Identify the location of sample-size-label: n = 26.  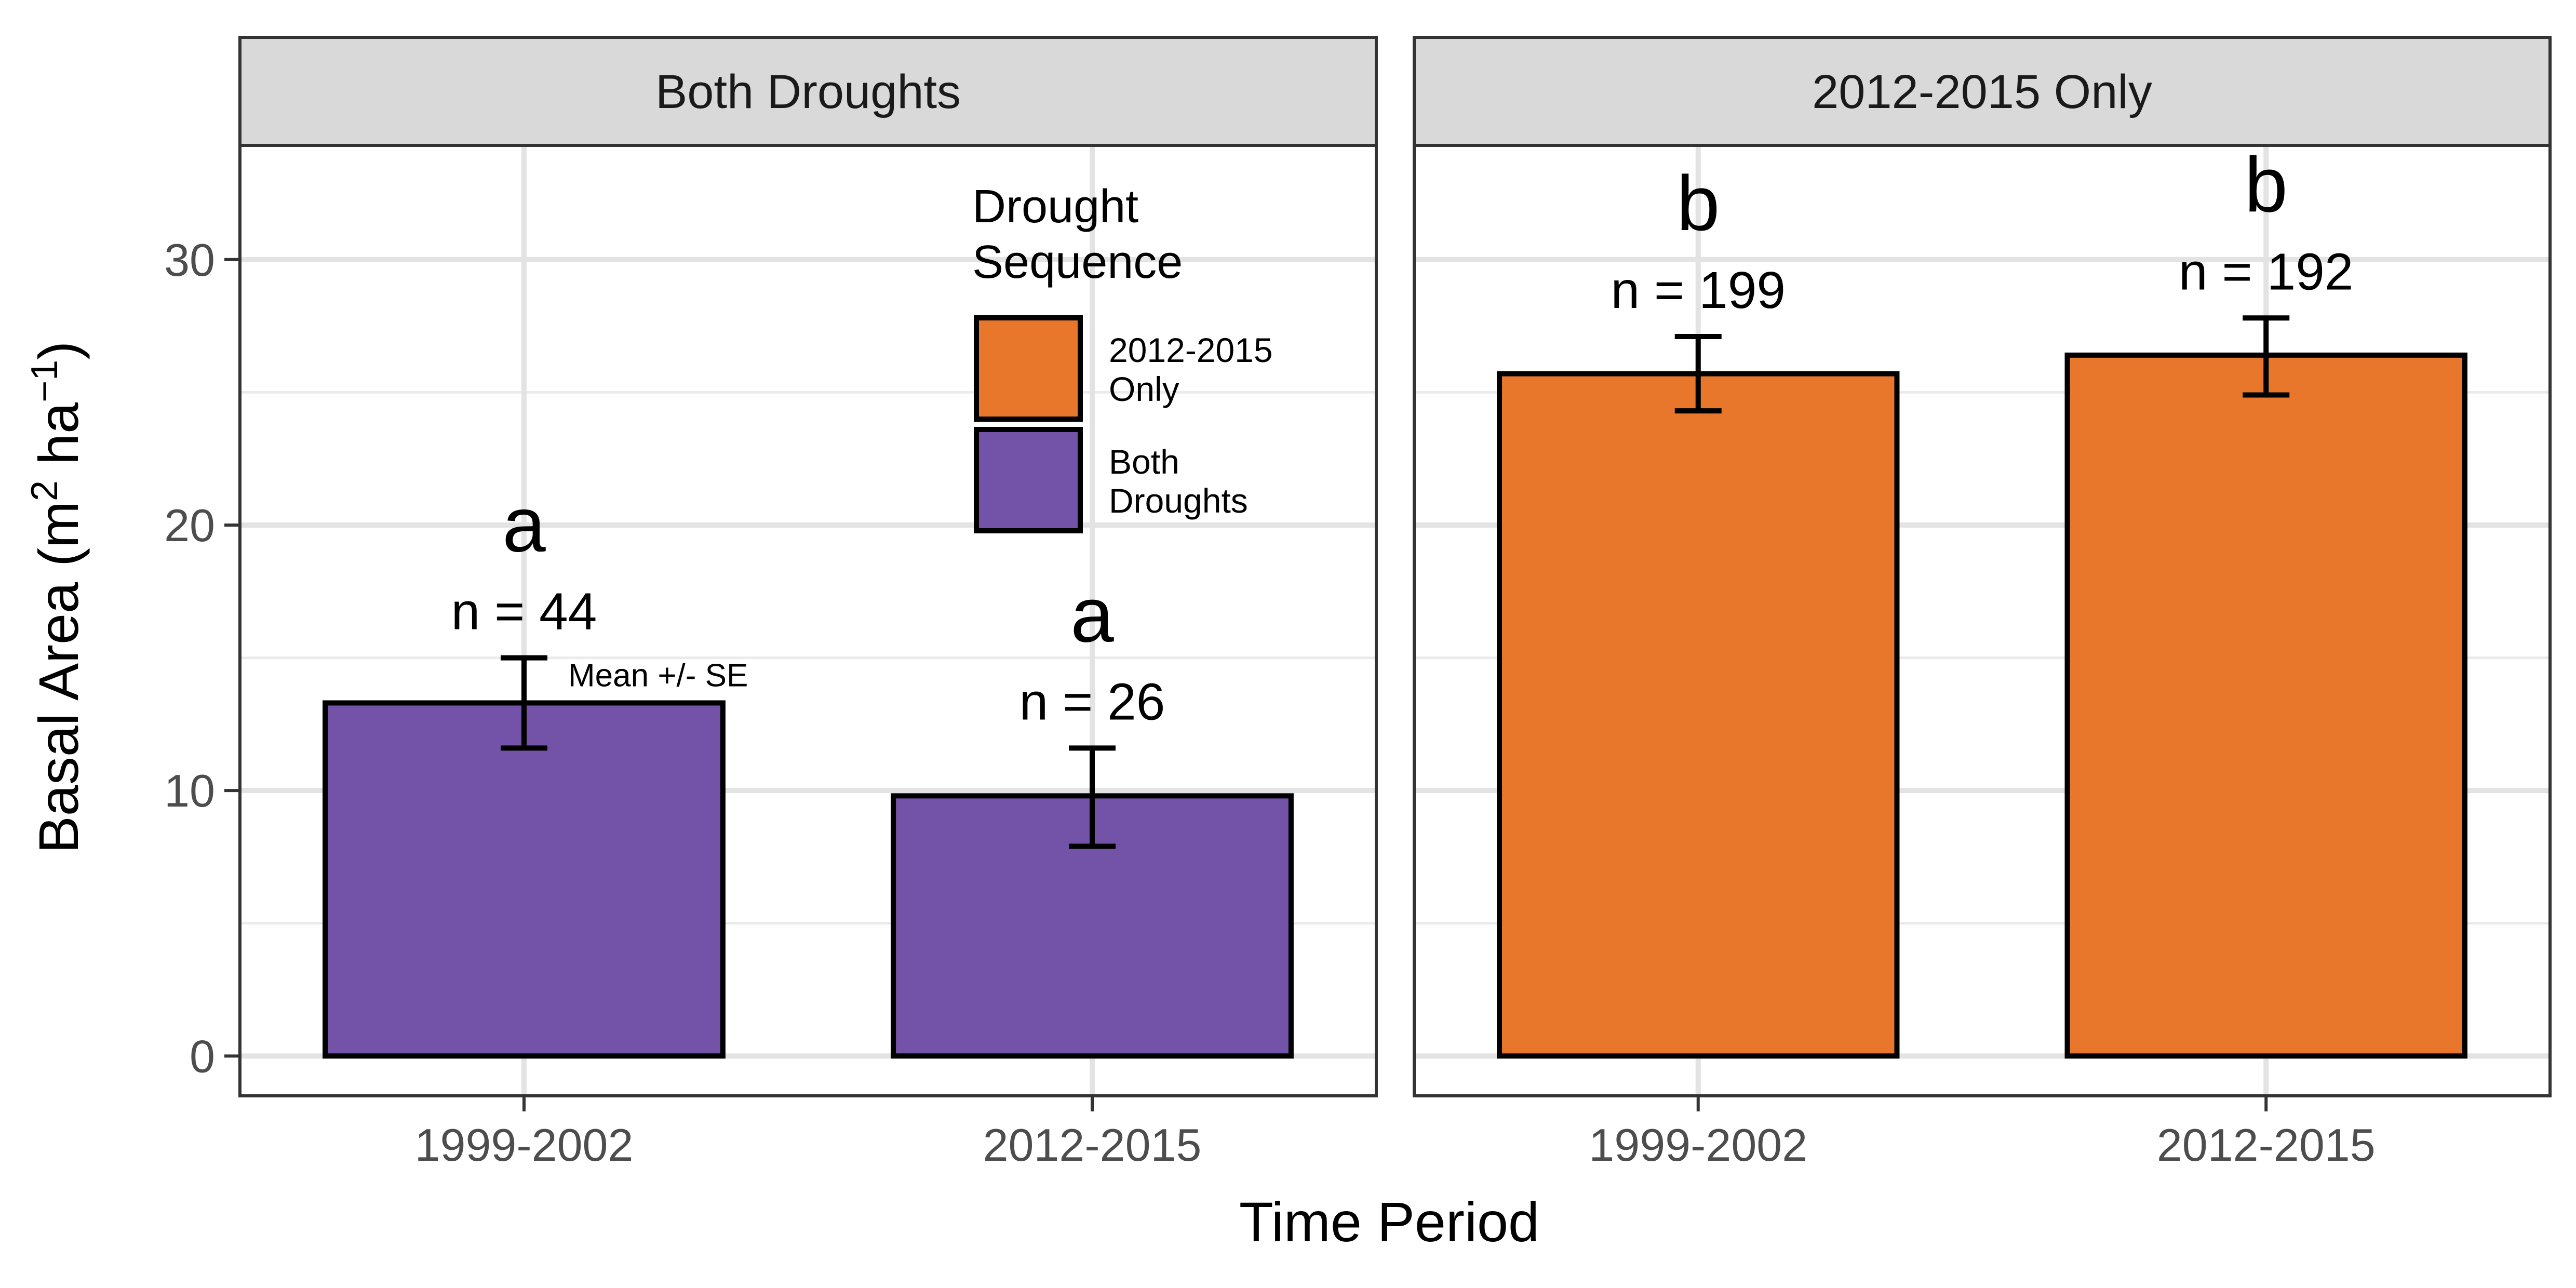
(1092, 702).